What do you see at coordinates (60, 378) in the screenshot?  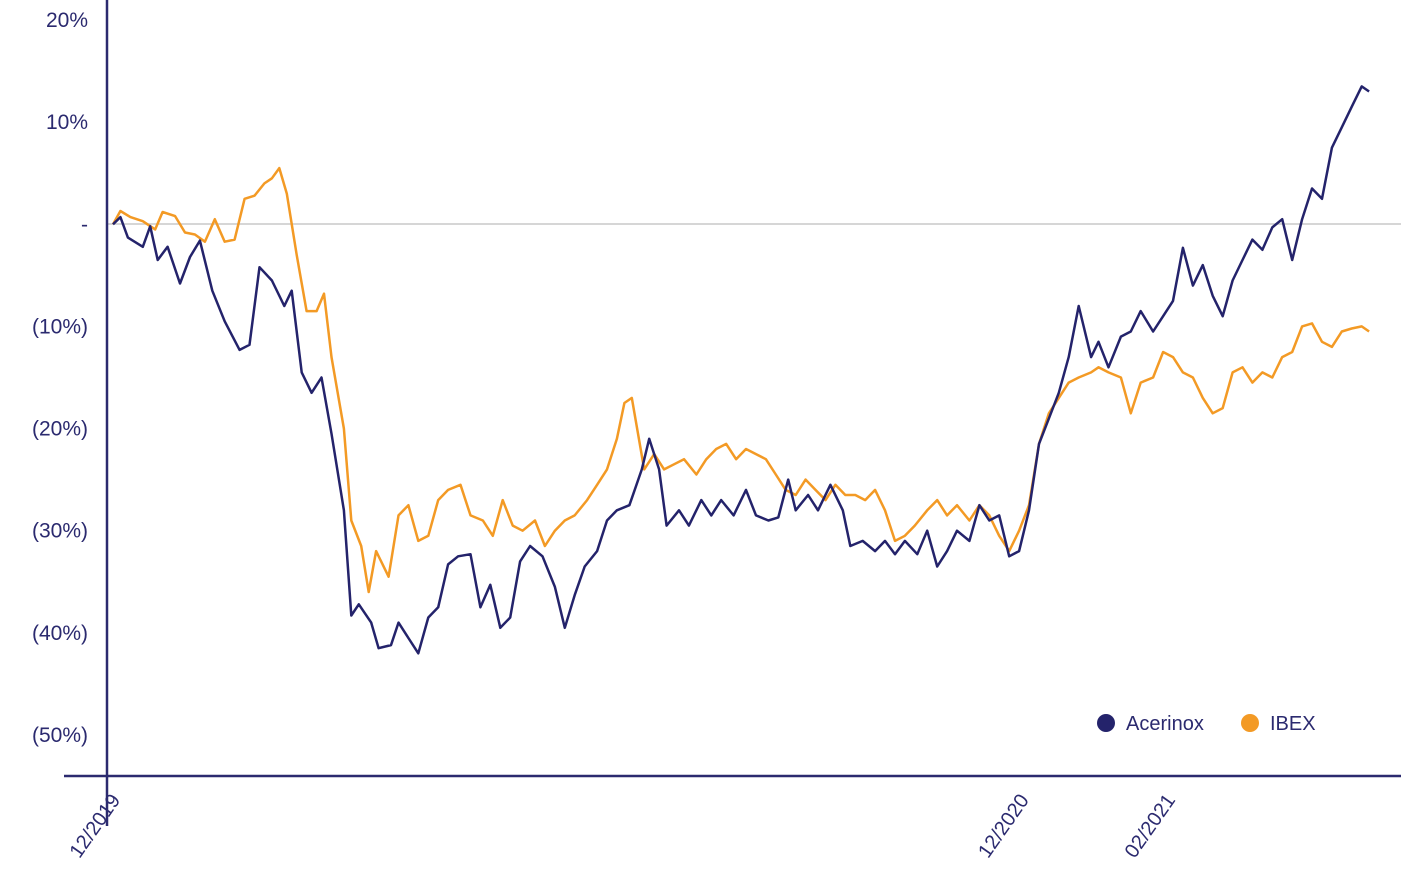 I see `y-axis-tick-labels: 20% 10% - (10%) (20%) (30%) (40%) (50%)` at bounding box center [60, 378].